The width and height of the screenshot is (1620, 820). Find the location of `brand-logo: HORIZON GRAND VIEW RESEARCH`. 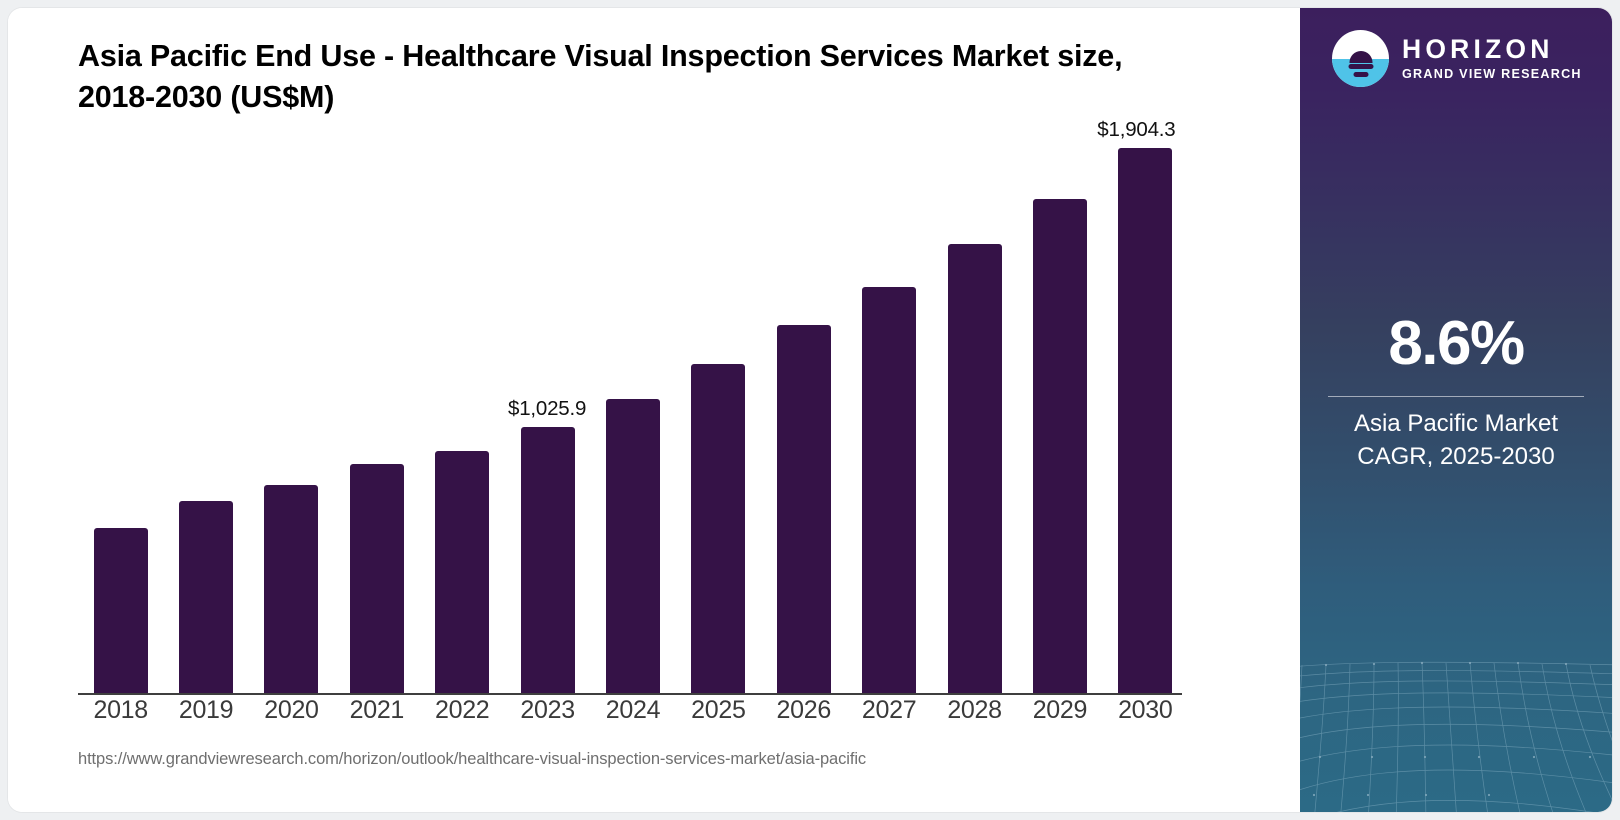

brand-logo: HORIZON GRAND VIEW RESEARCH is located at coordinates (1457, 58).